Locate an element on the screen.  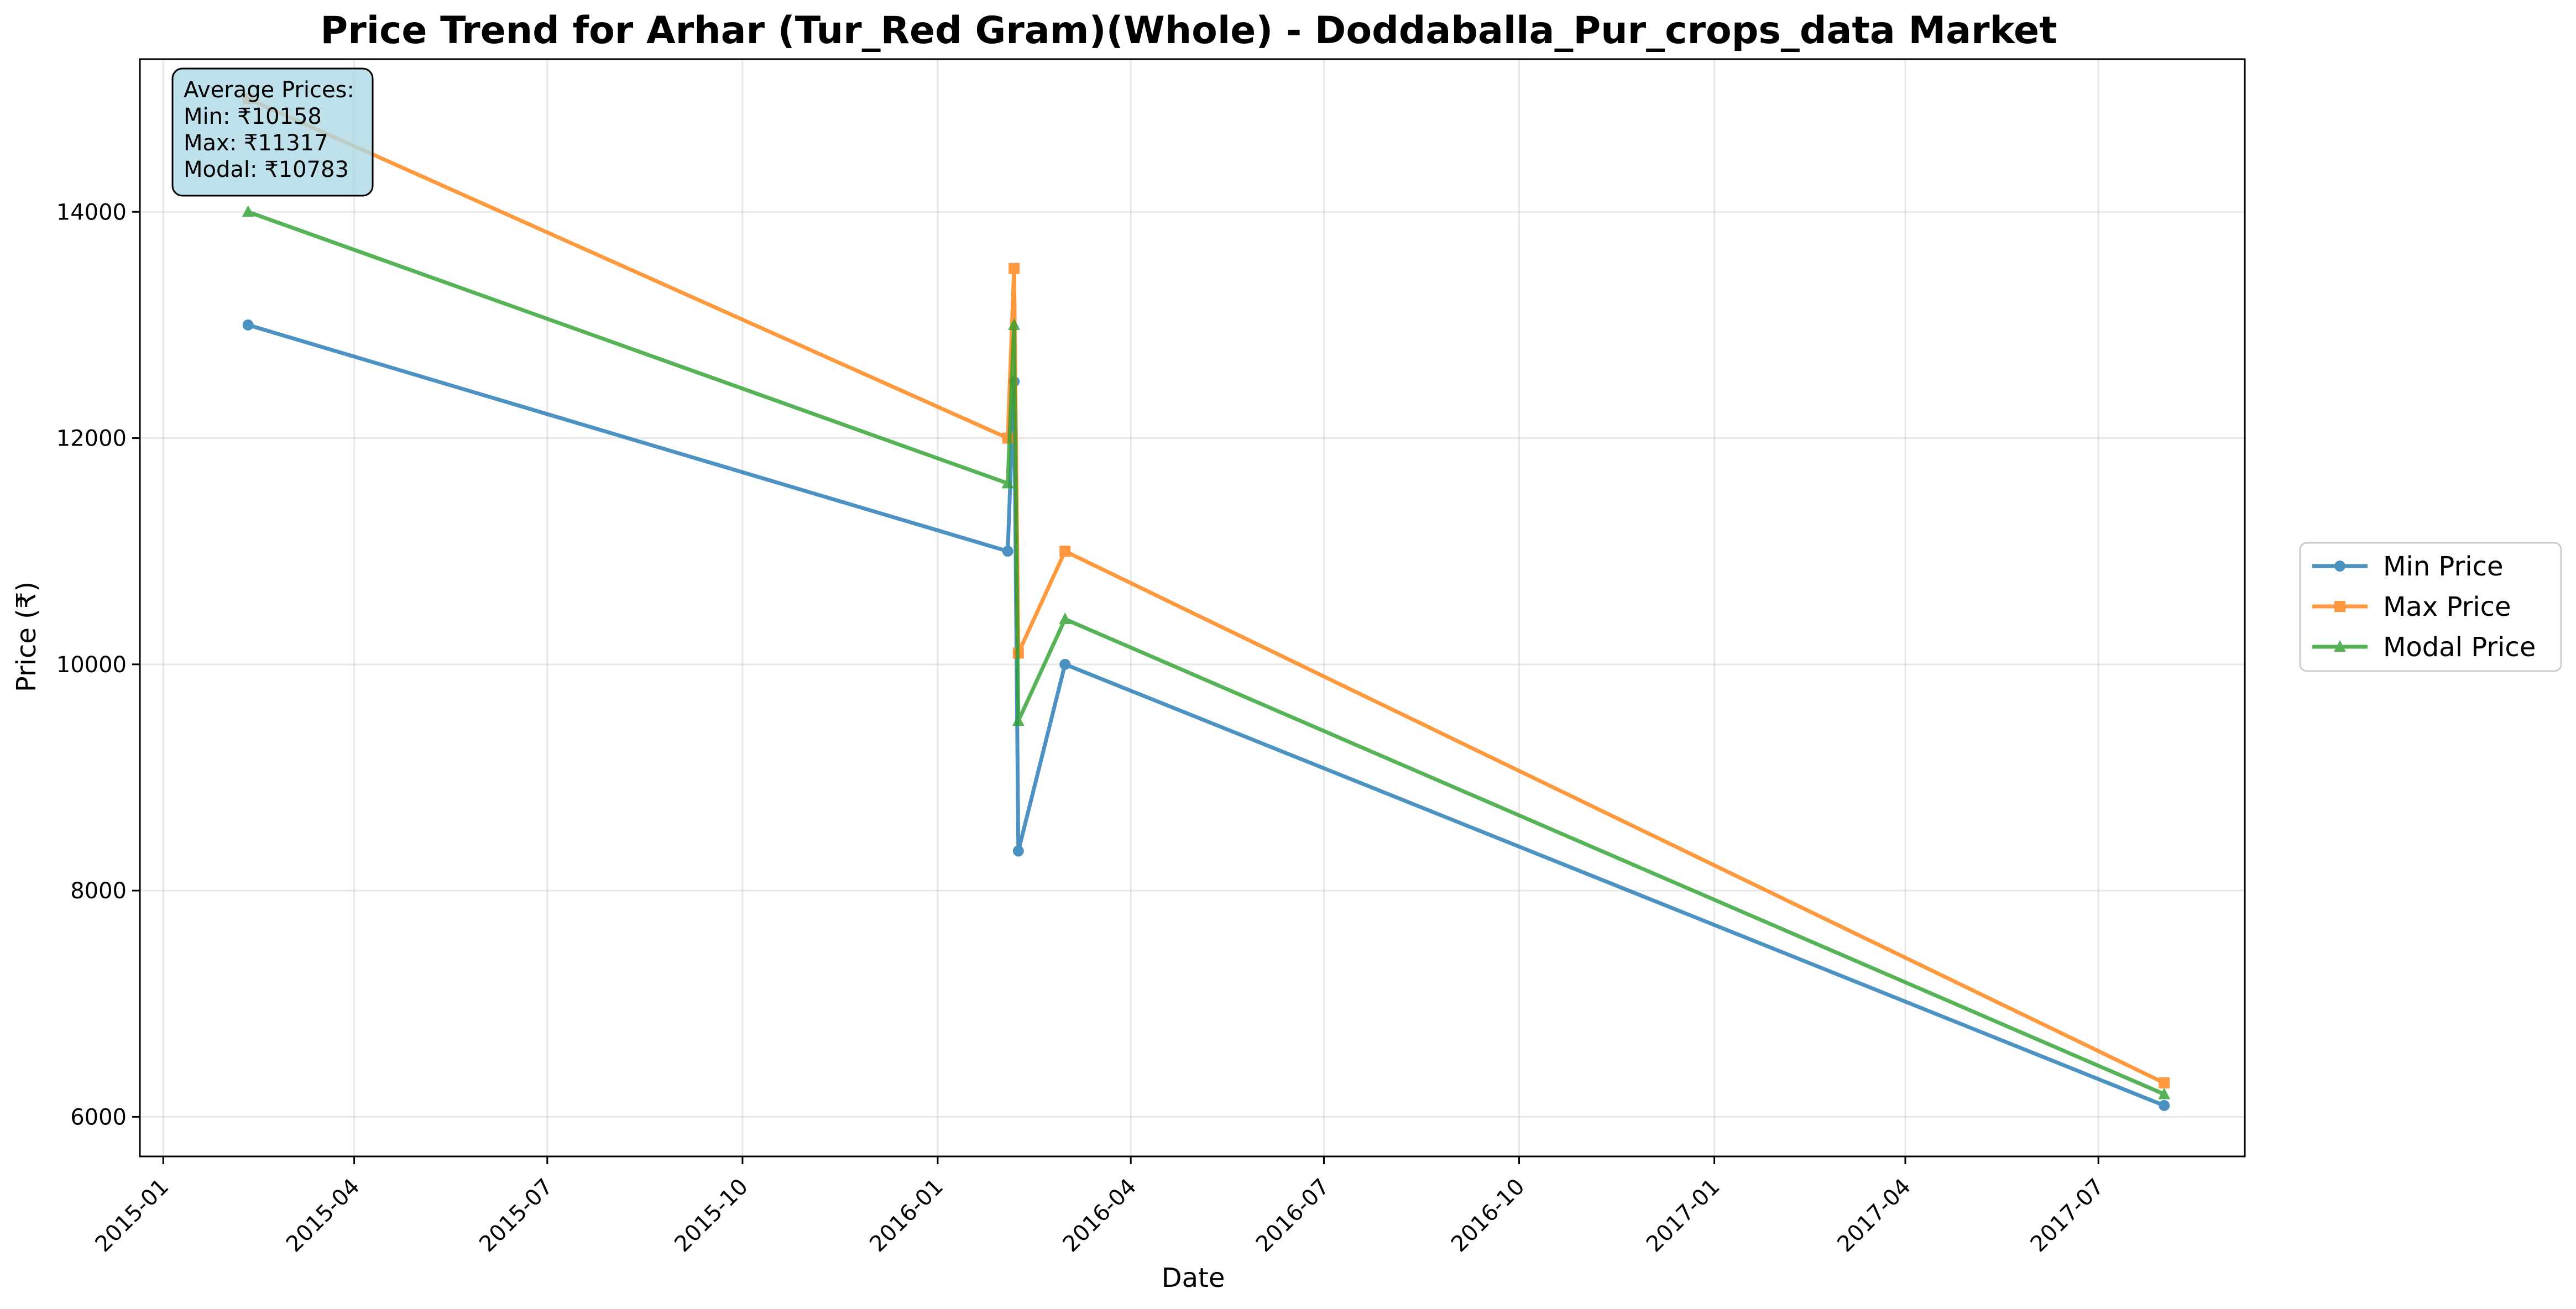
annotation-line: Modal: ₹10783 is located at coordinates (266, 170).